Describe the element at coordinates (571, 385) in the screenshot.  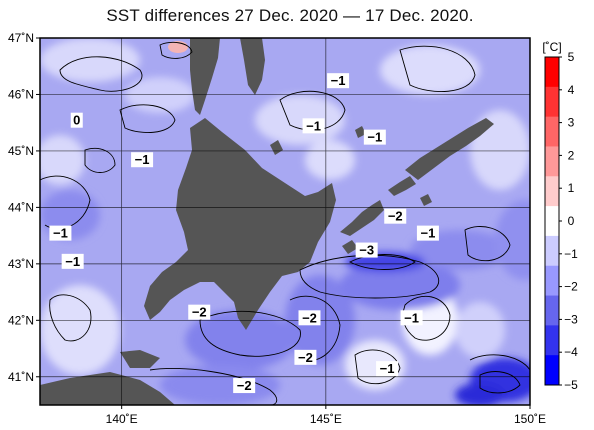
I see `colorbar-tick-label: −5` at that location.